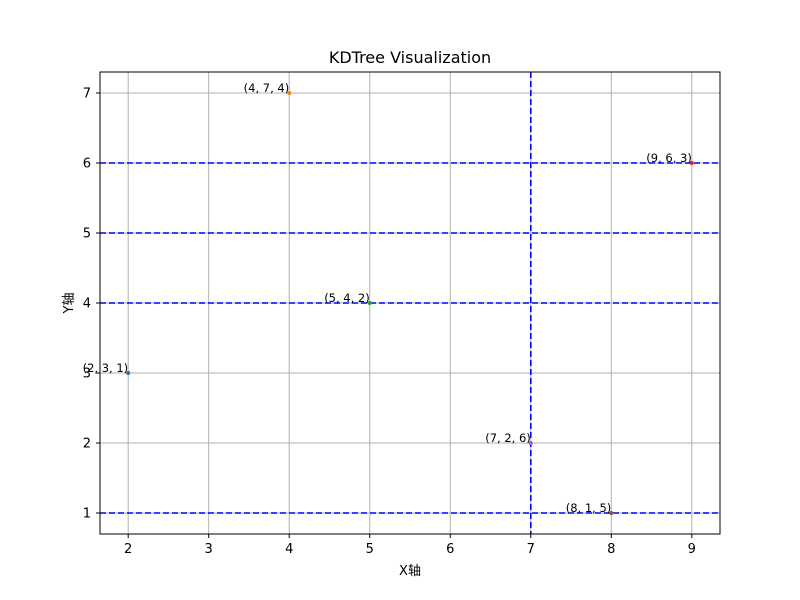 The height and width of the screenshot is (600, 800). What do you see at coordinates (87, 374) in the screenshot?
I see `y-tick-label: 3` at bounding box center [87, 374].